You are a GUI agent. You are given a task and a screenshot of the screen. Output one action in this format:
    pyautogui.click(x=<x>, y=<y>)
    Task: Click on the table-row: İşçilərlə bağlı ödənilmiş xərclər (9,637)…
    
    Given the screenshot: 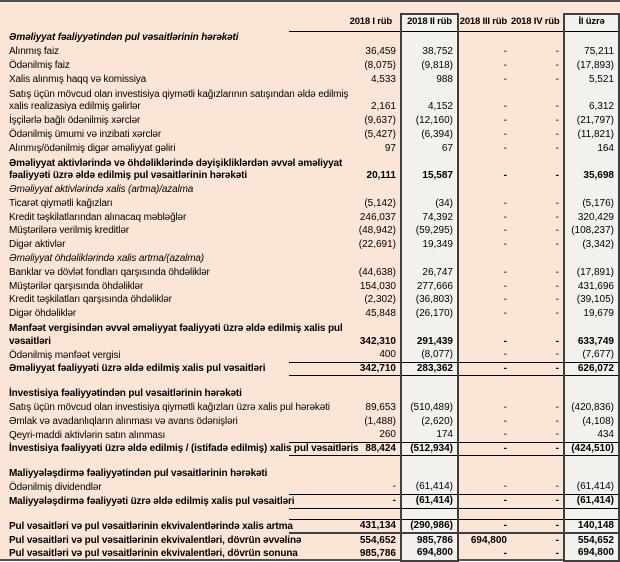 What is the action you would take?
    pyautogui.click(x=310, y=120)
    